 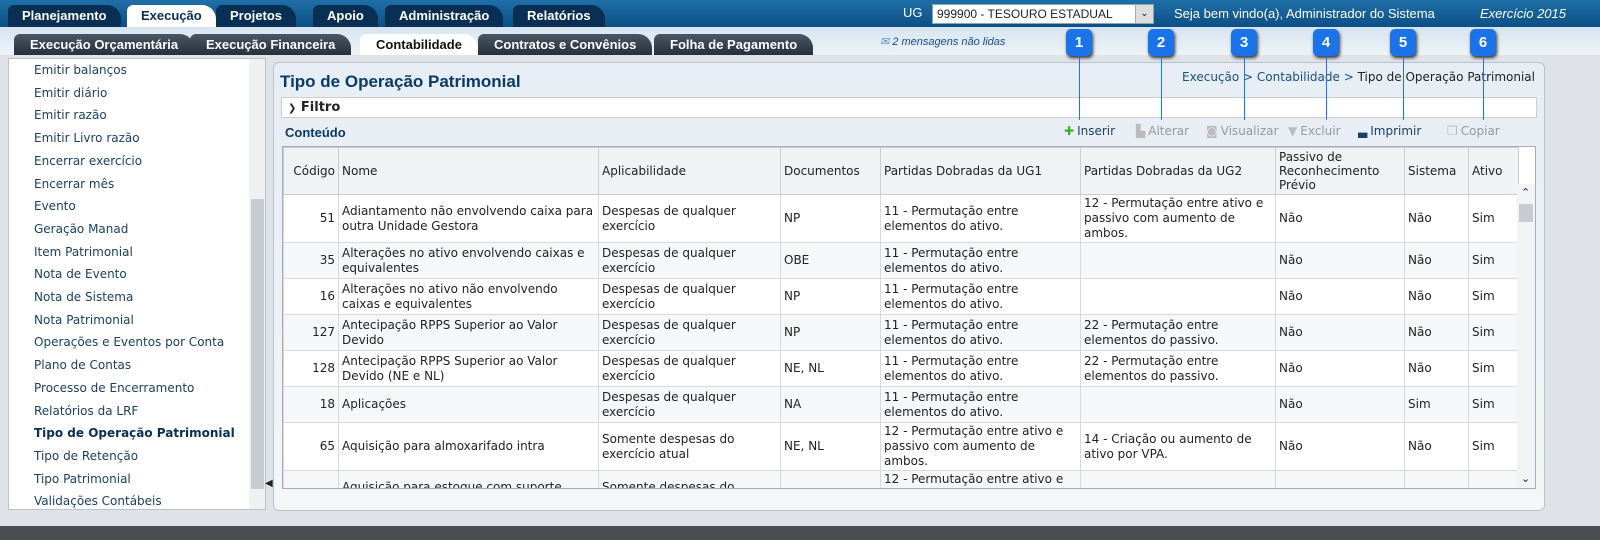 What do you see at coordinates (88, 160) in the screenshot?
I see `sidebar-item: Encerrar exercício` at bounding box center [88, 160].